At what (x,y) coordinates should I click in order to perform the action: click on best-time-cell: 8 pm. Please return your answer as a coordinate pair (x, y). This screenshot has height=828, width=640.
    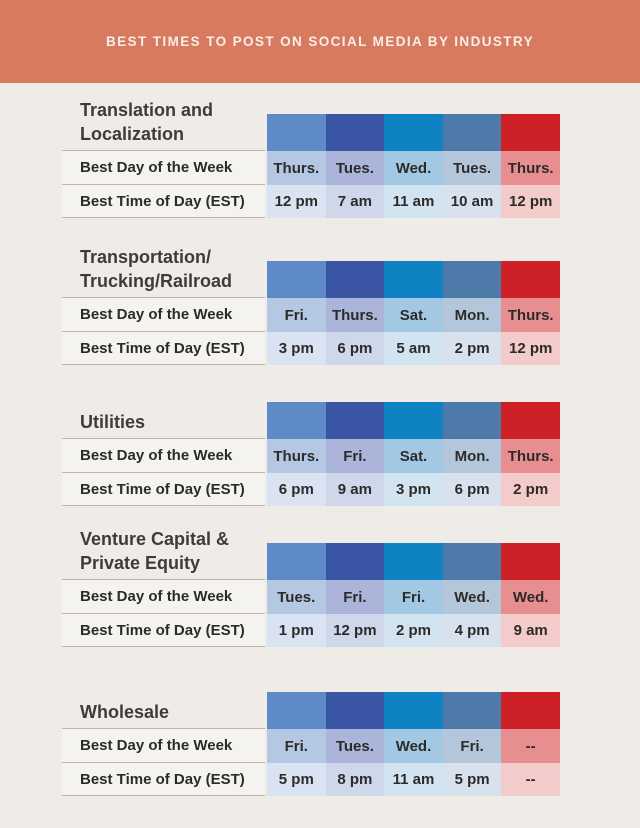
    Looking at the image, I should click on (355, 779).